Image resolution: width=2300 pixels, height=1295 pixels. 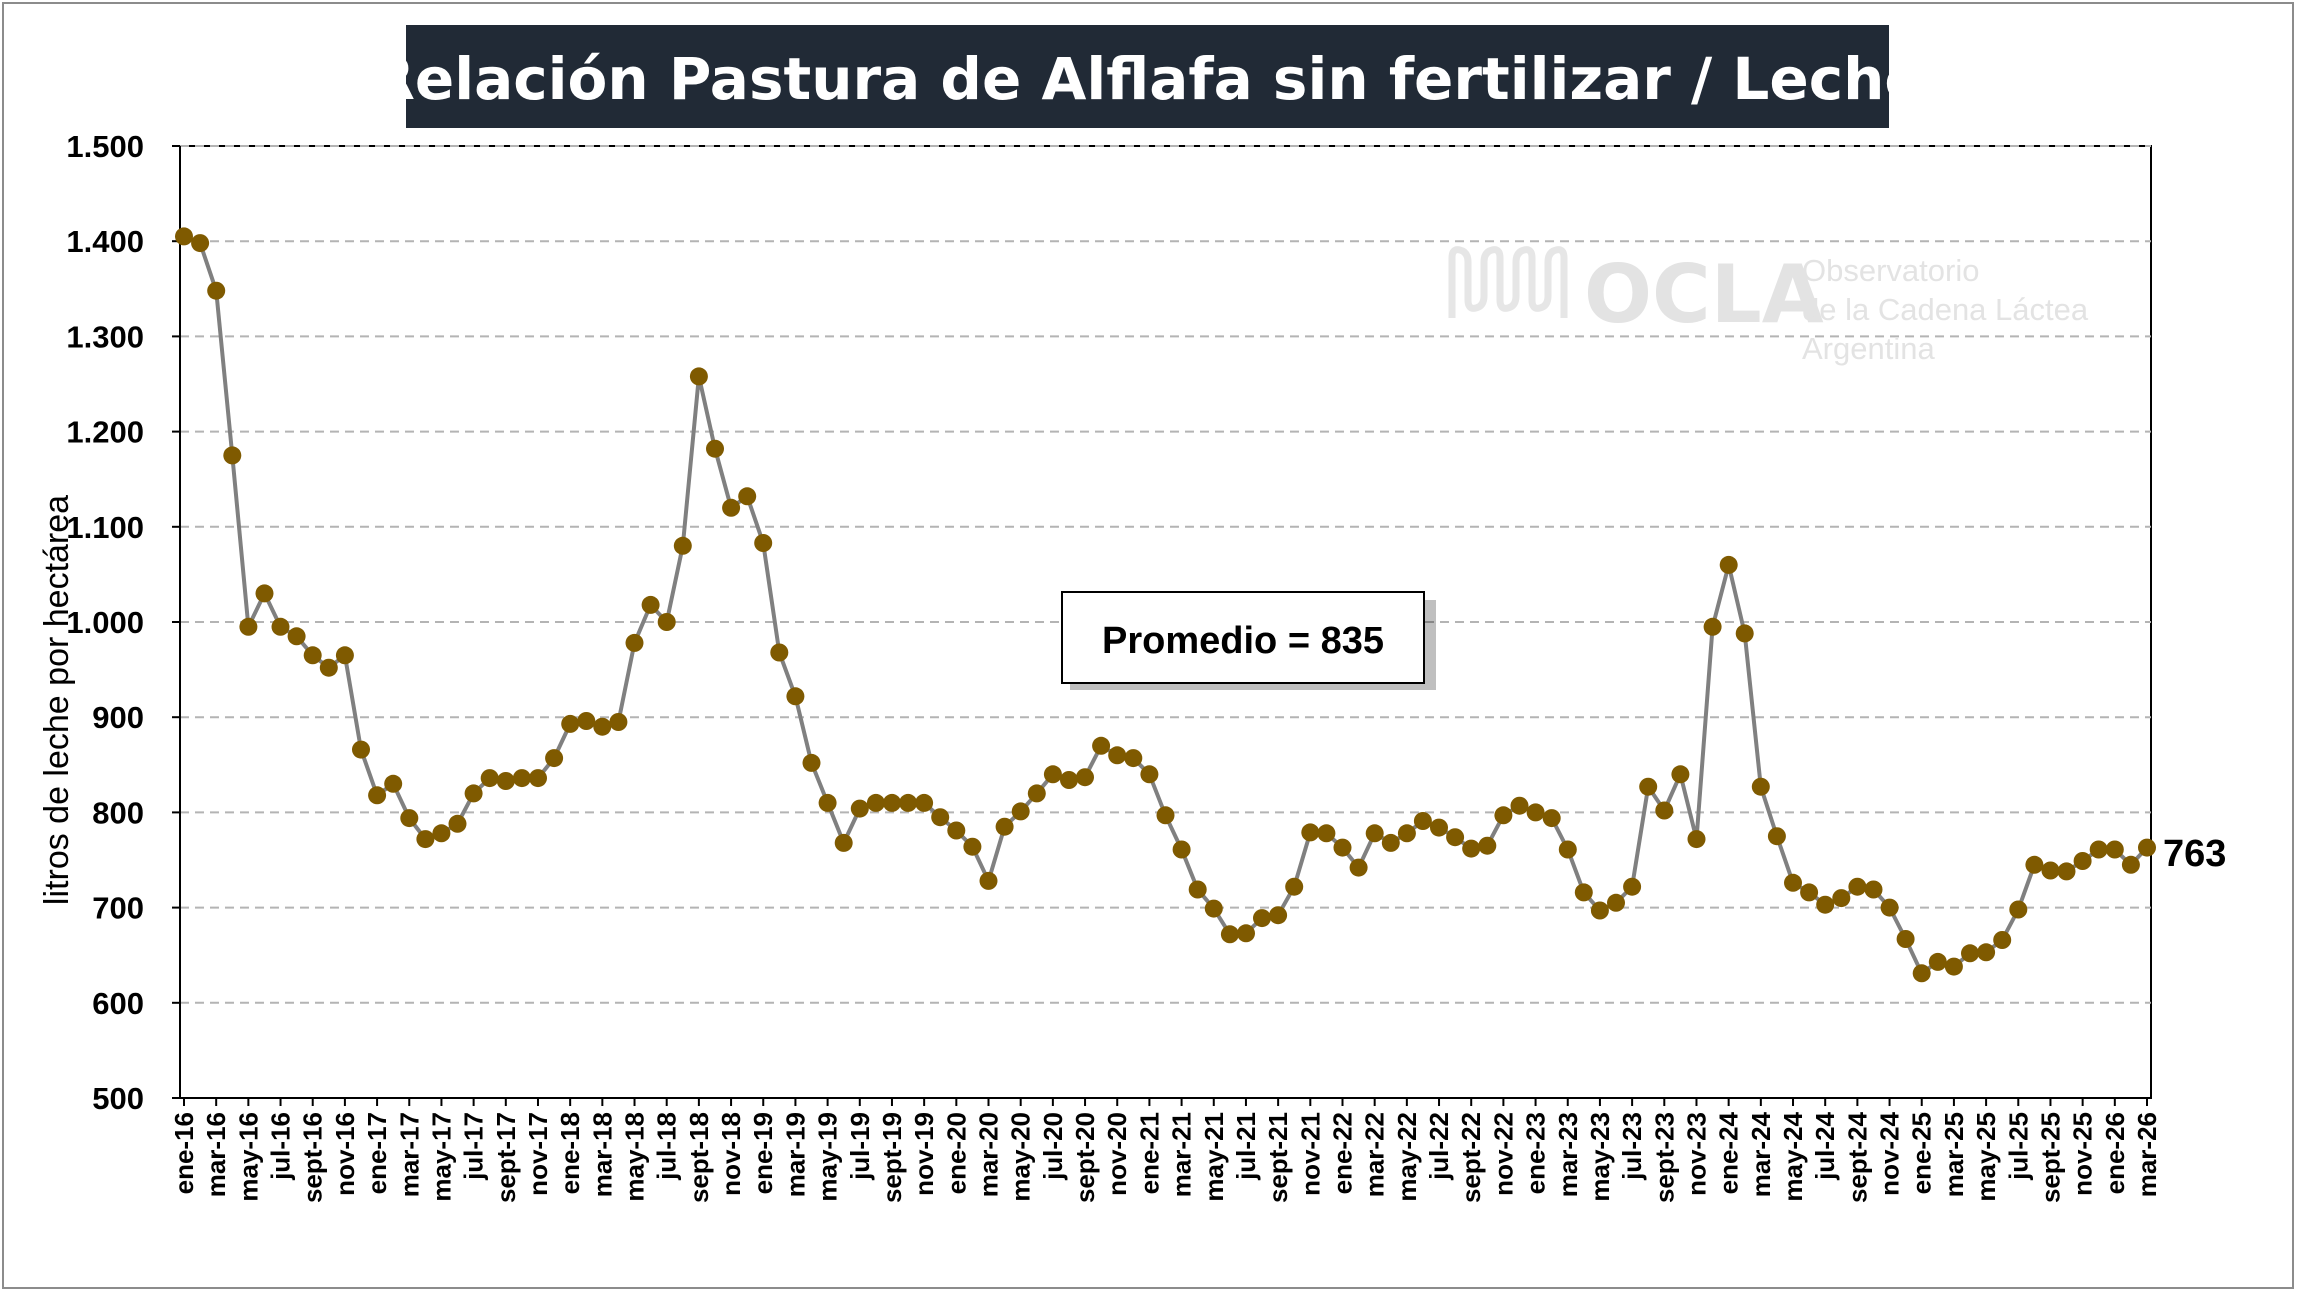 I want to click on x-tick-label: ene-18, so click(x=570, y=1153).